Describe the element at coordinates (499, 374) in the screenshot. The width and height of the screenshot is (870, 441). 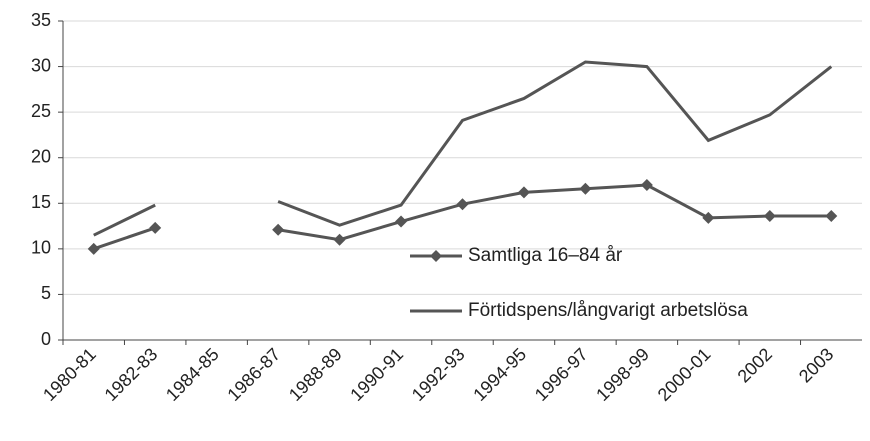
I see `x-tick-label: 1994-95` at that location.